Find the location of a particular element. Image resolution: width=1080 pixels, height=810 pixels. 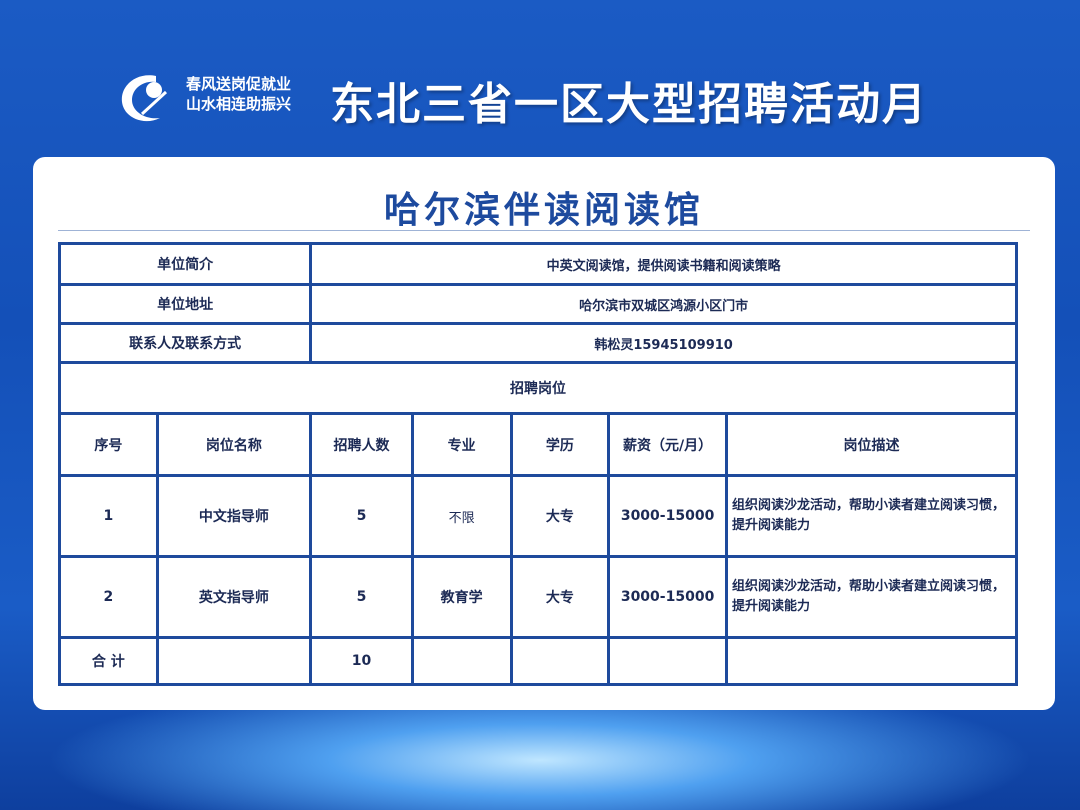

slogan-line-2: 山水相连助振兴 is located at coordinates (239, 104).